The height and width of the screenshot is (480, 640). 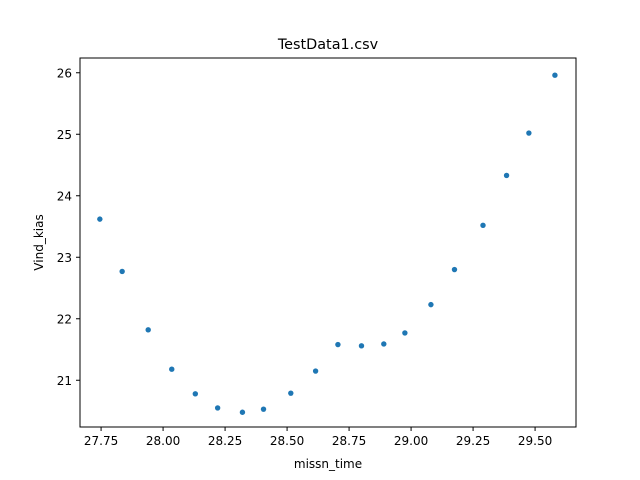 I want to click on x-tick-label: 28.00, so click(x=163, y=441).